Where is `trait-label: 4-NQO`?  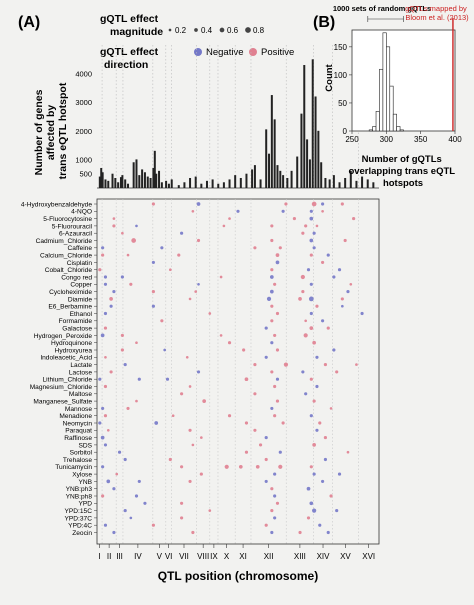 trait-label: 4-NQO is located at coordinates (81, 212).